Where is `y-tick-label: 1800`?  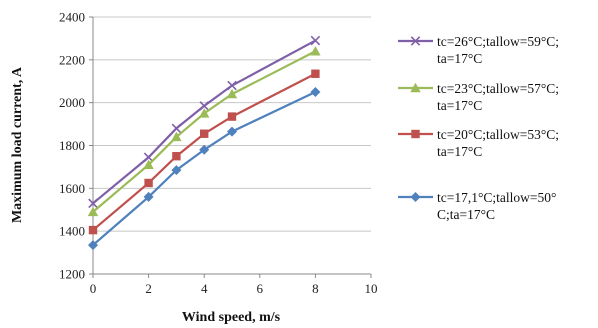
y-tick-label: 1800 is located at coordinates (72, 145).